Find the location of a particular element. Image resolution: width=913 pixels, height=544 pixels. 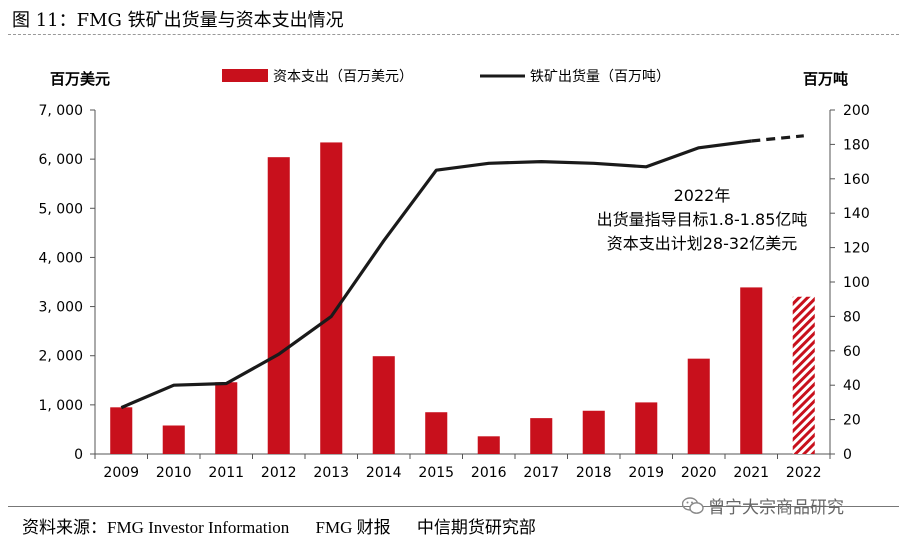

left-tick-label: 0 is located at coordinates (78, 455).